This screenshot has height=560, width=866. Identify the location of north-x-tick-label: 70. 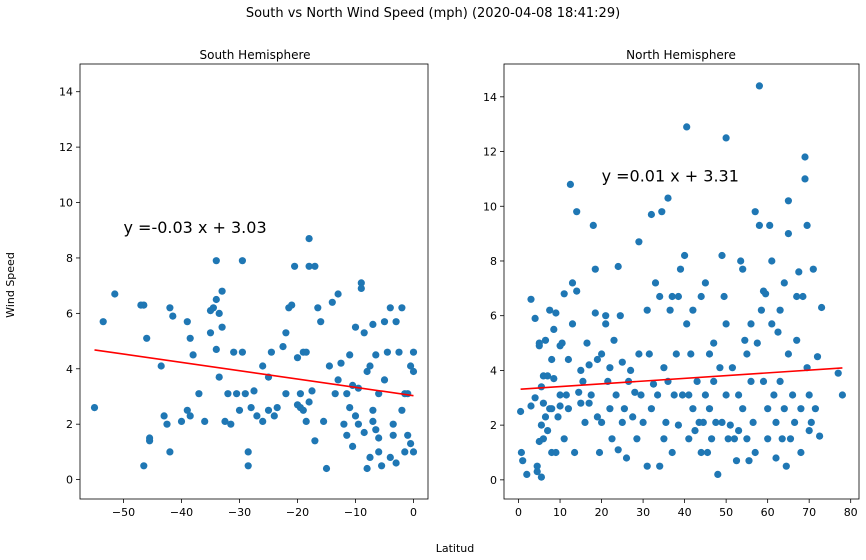
(809, 512).